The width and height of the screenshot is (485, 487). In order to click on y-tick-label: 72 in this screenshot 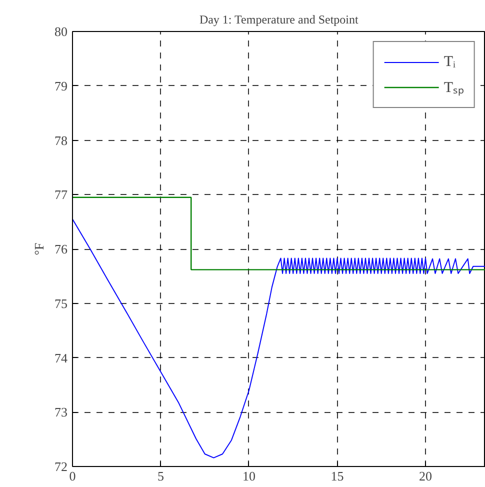, I will do `click(61, 466)`.